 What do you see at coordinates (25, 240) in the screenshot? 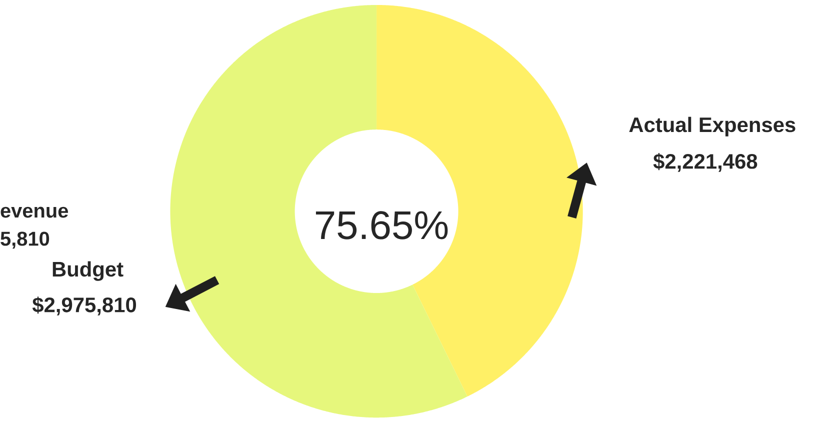
I see `text: 5,810` at bounding box center [25, 240].